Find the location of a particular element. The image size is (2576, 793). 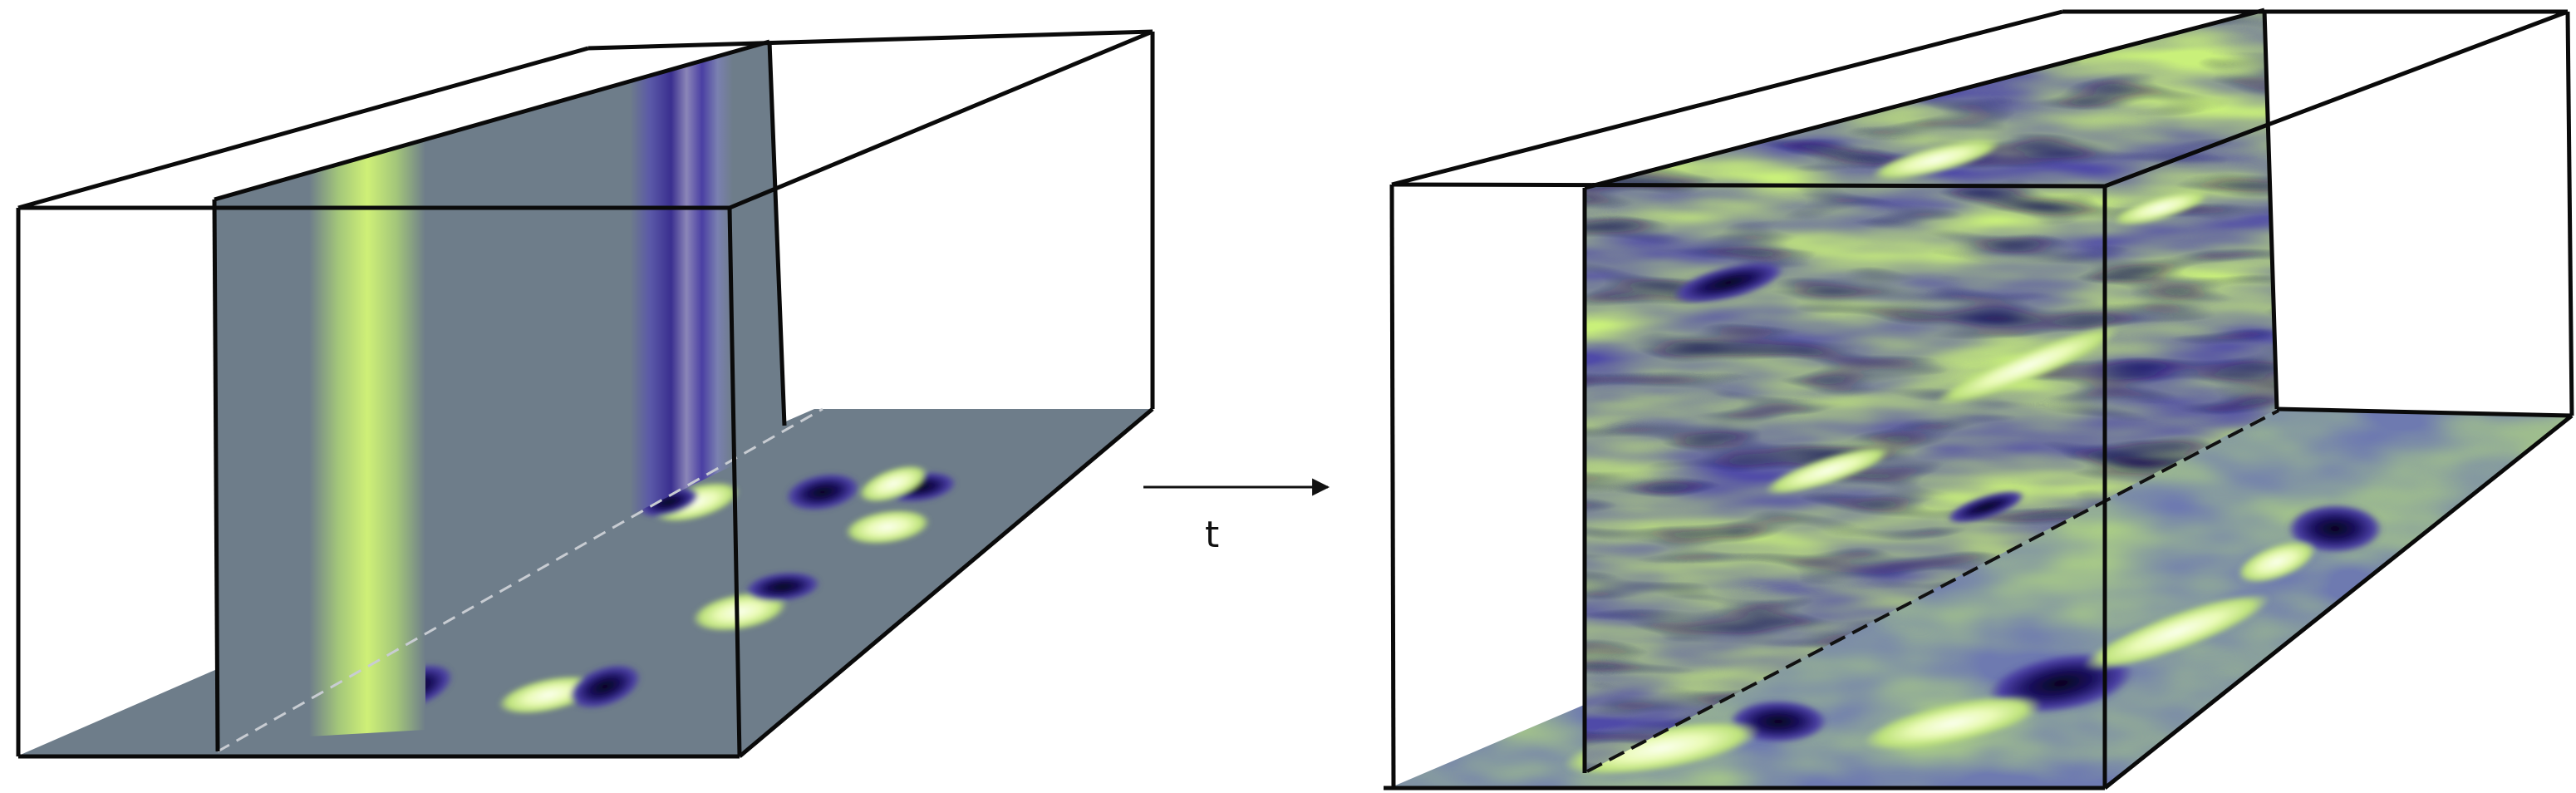

evolved-floor-dashed-line is located at coordinates (1932, 591).